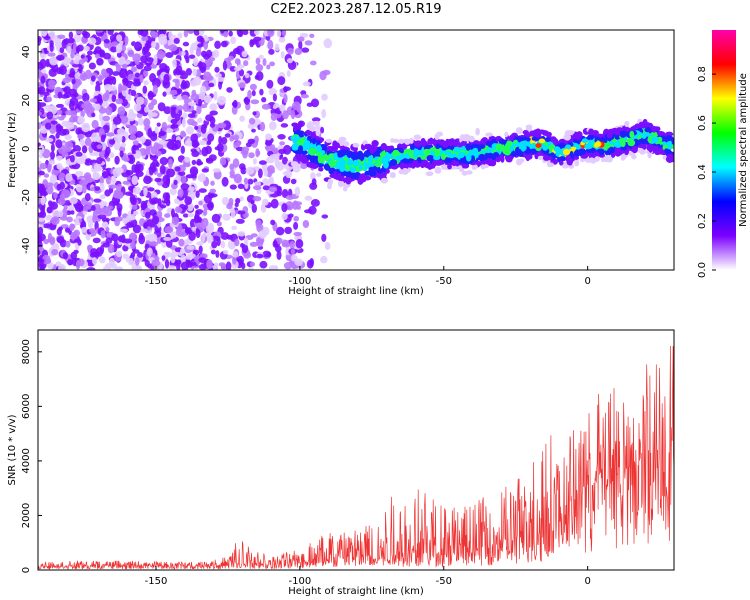  I want to click on y-tick-label: 0, so click(26, 570).